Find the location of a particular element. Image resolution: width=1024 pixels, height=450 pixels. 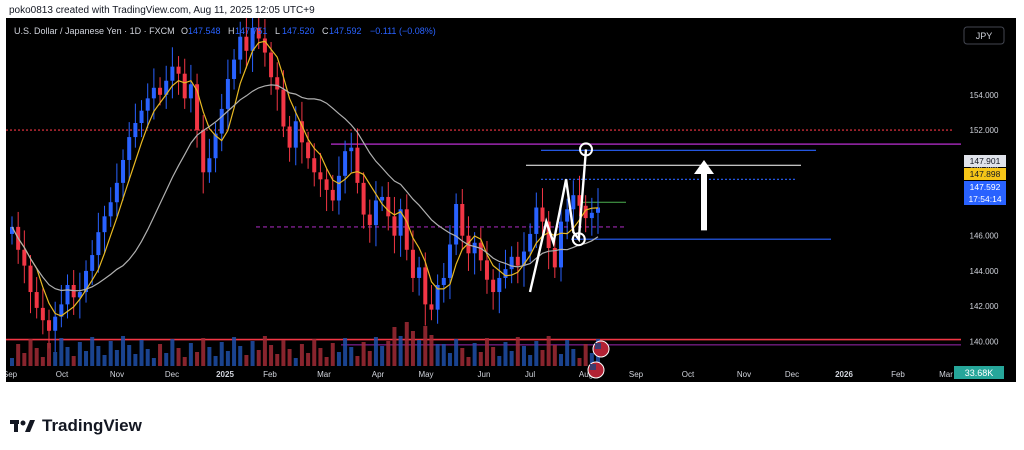

price-label: 147.901 is located at coordinates (985, 161).